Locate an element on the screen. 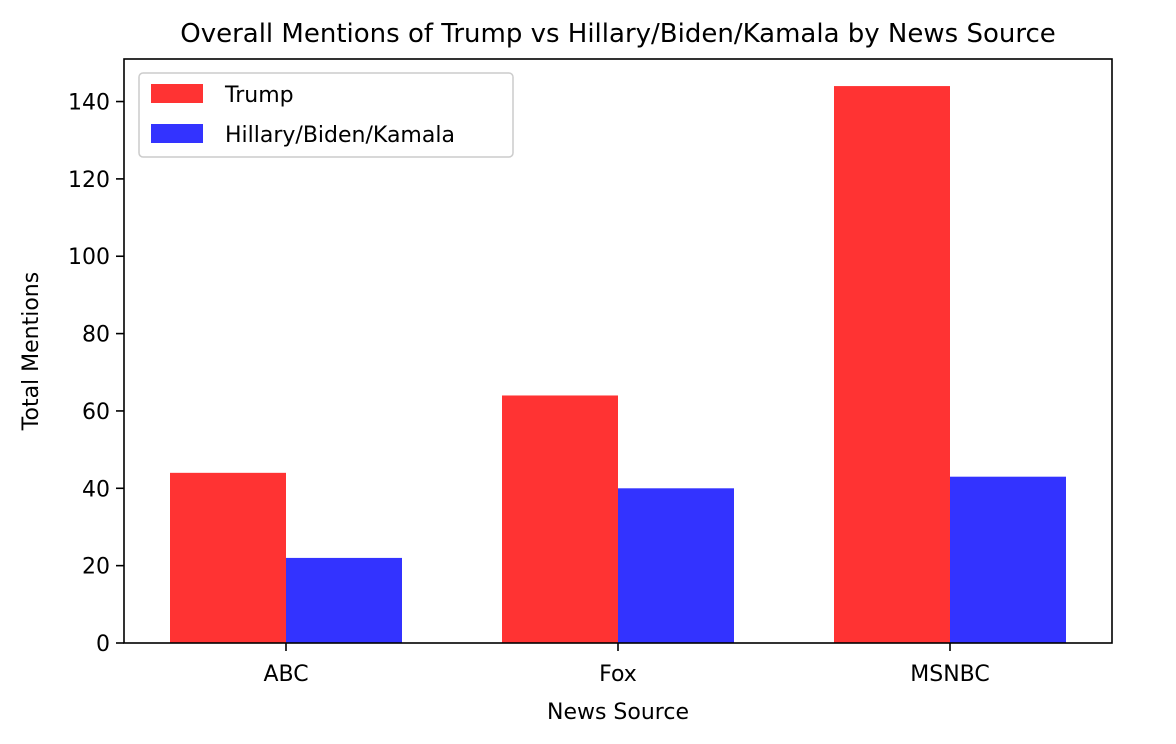  bar-hillary-biden-kamala-fox is located at coordinates (676, 565).